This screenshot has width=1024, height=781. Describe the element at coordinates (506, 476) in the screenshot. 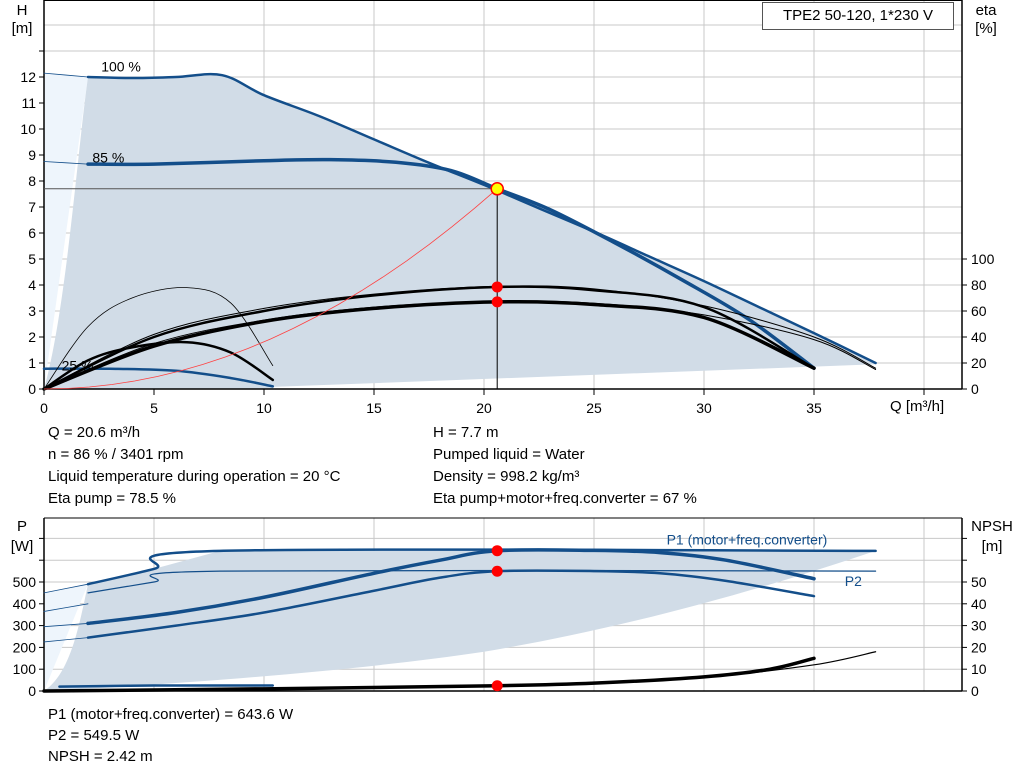

I see `readout-density: Density = 998.2 kg/m³` at that location.